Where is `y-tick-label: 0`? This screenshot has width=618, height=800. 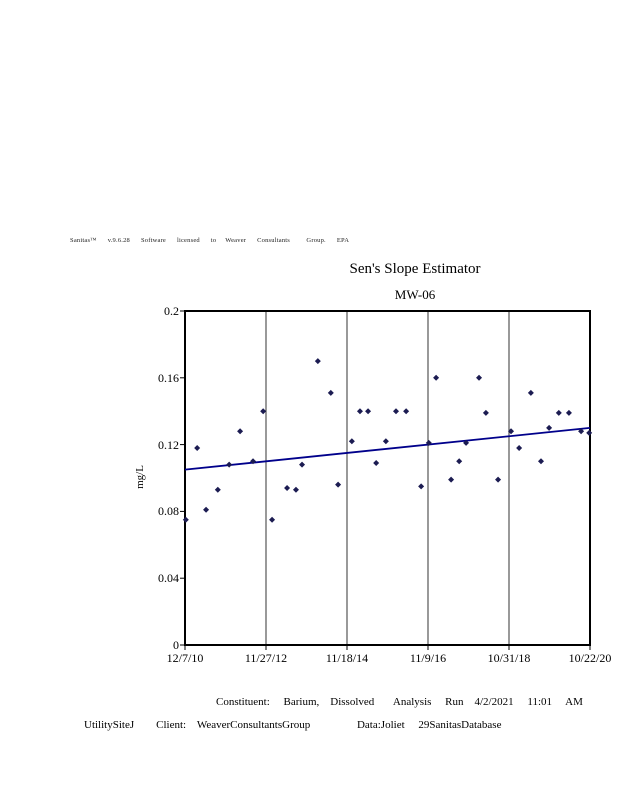
y-tick-label: 0 is located at coordinates (176, 645).